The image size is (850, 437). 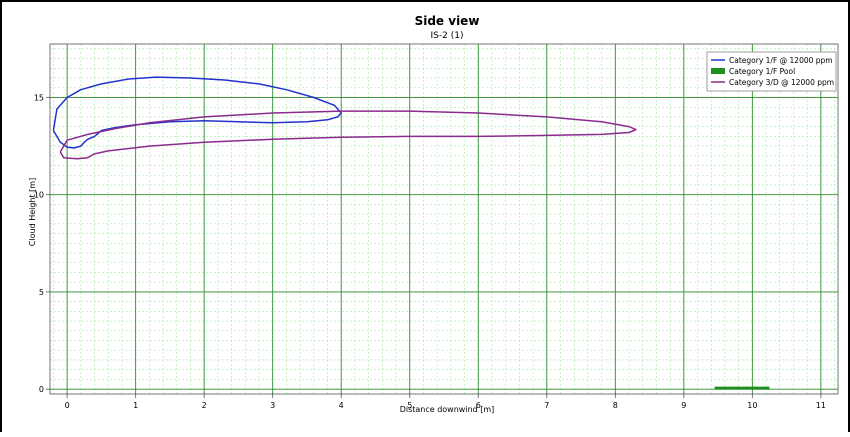 What do you see at coordinates (718, 71) in the screenshot?
I see `legend-swatch` at bounding box center [718, 71].